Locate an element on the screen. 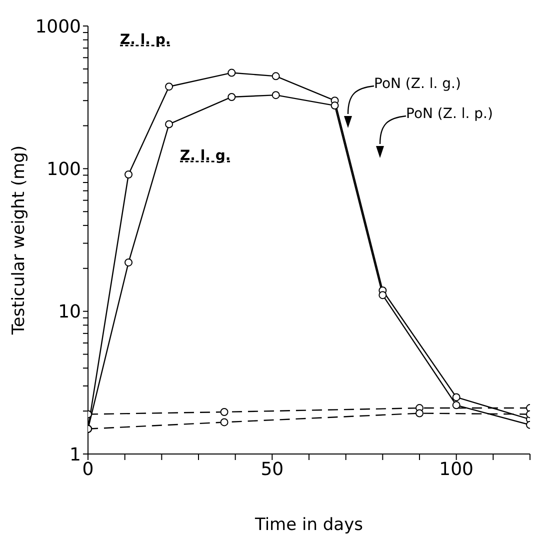  annotation: PoN (Z. l. p.) is located at coordinates (449, 114).